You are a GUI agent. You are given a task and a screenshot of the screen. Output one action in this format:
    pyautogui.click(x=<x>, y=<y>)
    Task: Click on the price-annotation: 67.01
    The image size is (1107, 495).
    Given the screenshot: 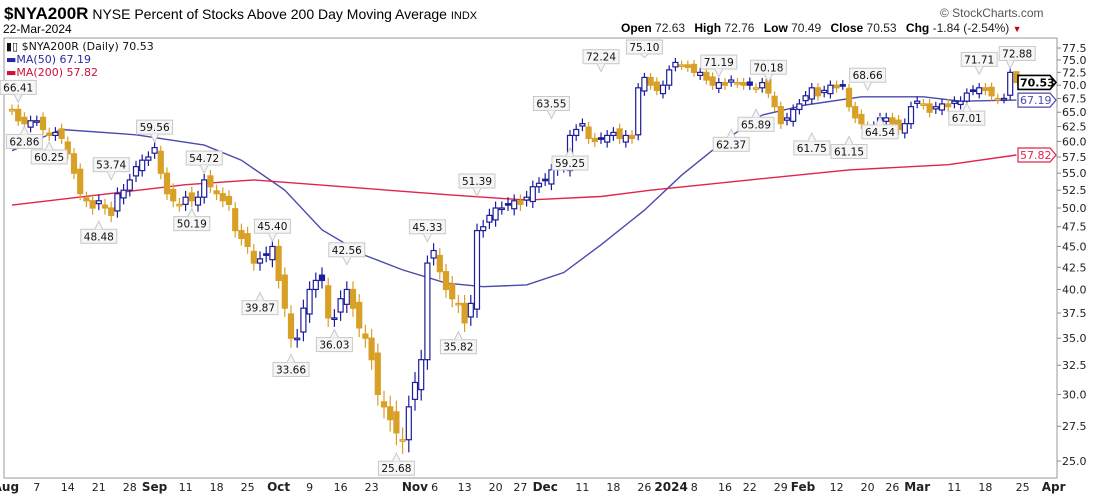 What is the action you would take?
    pyautogui.click(x=967, y=114)
    